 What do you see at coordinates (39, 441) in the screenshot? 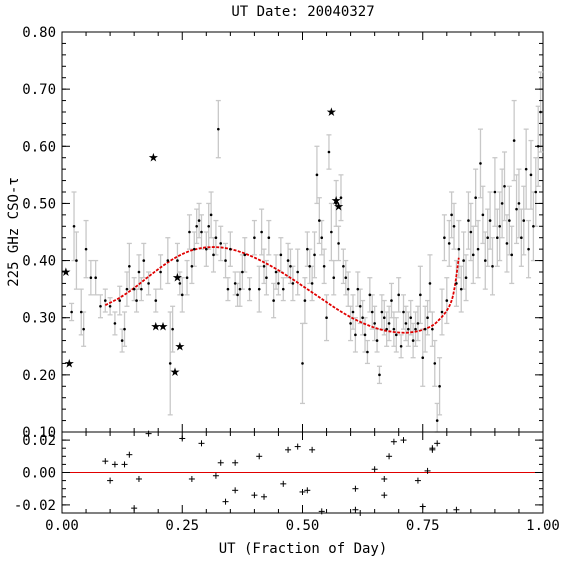
I see `resid-y-tick-label: 0.02` at bounding box center [39, 441].